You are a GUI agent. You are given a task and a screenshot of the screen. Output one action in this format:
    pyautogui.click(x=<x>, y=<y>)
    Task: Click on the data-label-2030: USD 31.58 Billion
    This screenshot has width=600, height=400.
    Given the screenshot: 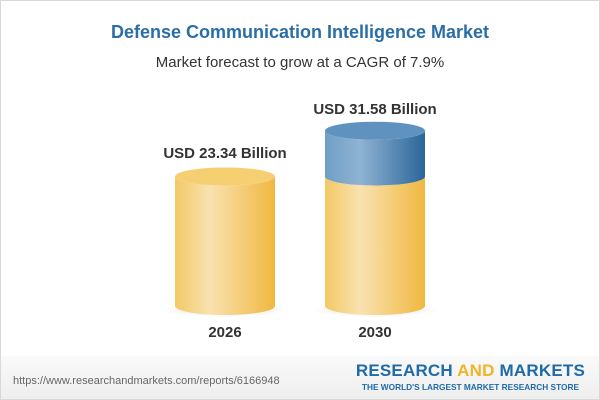 What is the action you would take?
    pyautogui.click(x=374, y=109)
    